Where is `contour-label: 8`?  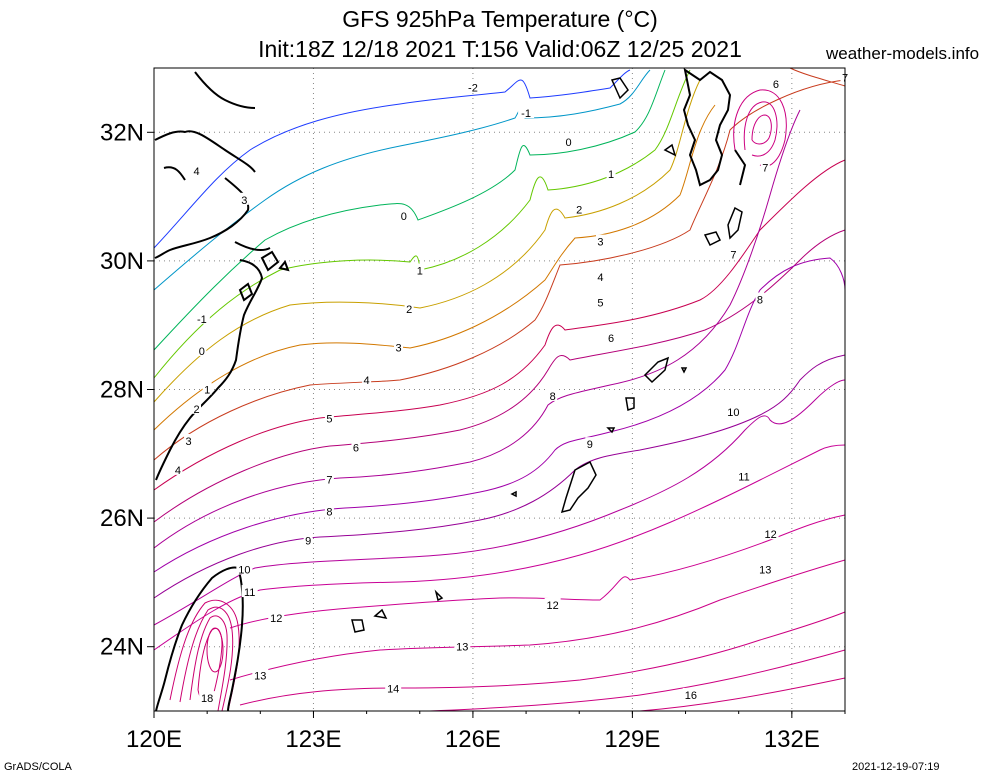 contour-label: 8 is located at coordinates (760, 300).